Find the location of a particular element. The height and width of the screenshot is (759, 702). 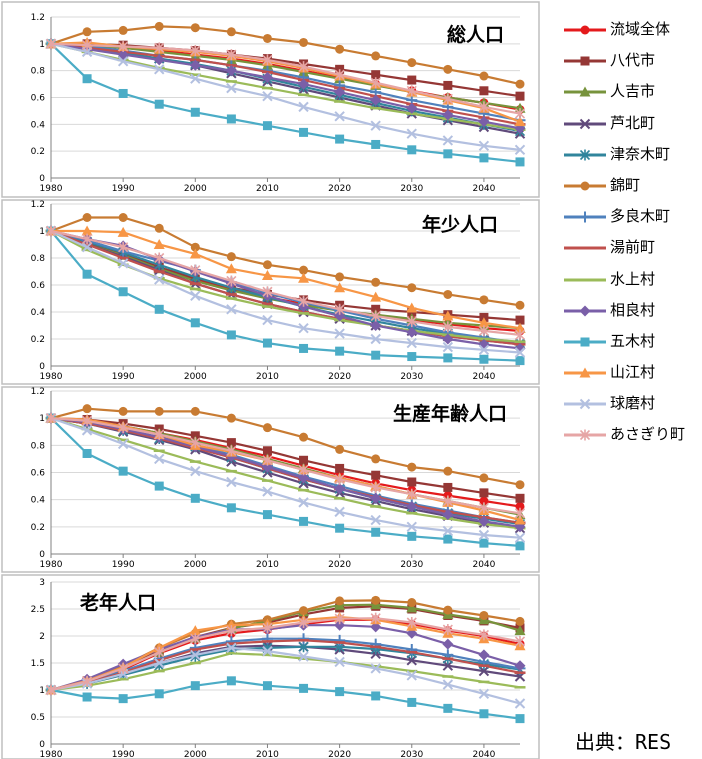

x-tick-label: 2040 is located at coordinates (483, 377).